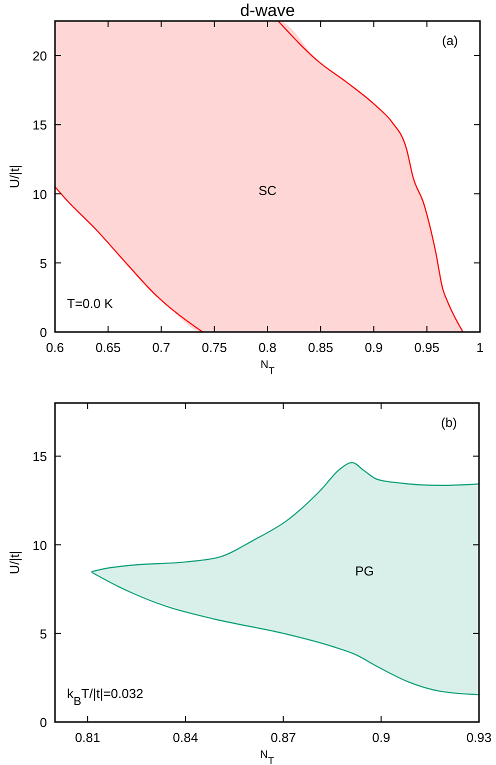  What do you see at coordinates (90, 303) in the screenshot?
I see `annotation: T=0.0 K` at bounding box center [90, 303].